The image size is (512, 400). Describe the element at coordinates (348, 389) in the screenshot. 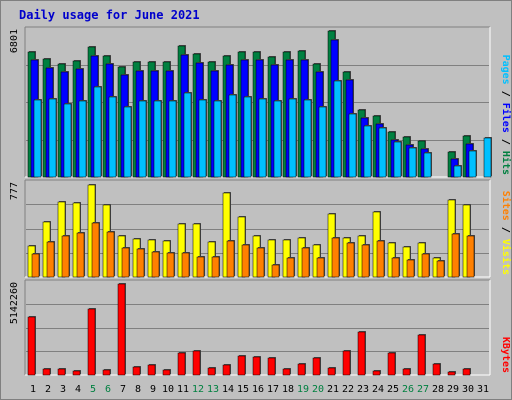

I see `x-tick-day-22: 22` at that location.